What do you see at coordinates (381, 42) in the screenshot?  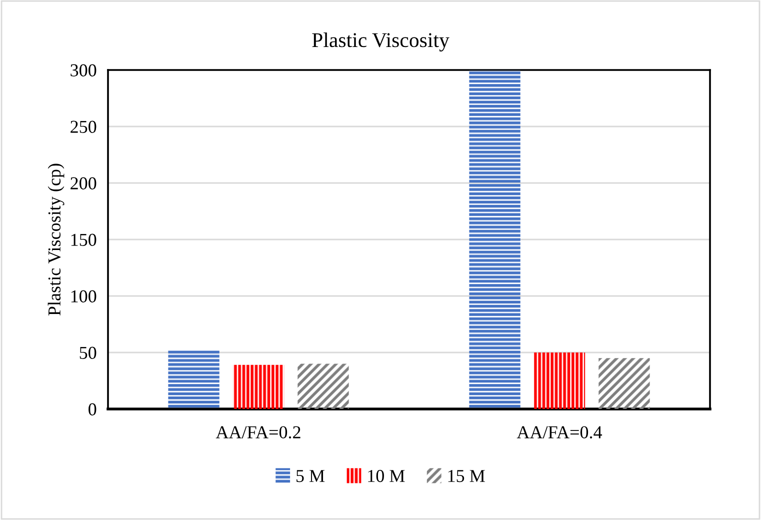 I see `chart-title: Plastic Viscosity` at bounding box center [381, 42].